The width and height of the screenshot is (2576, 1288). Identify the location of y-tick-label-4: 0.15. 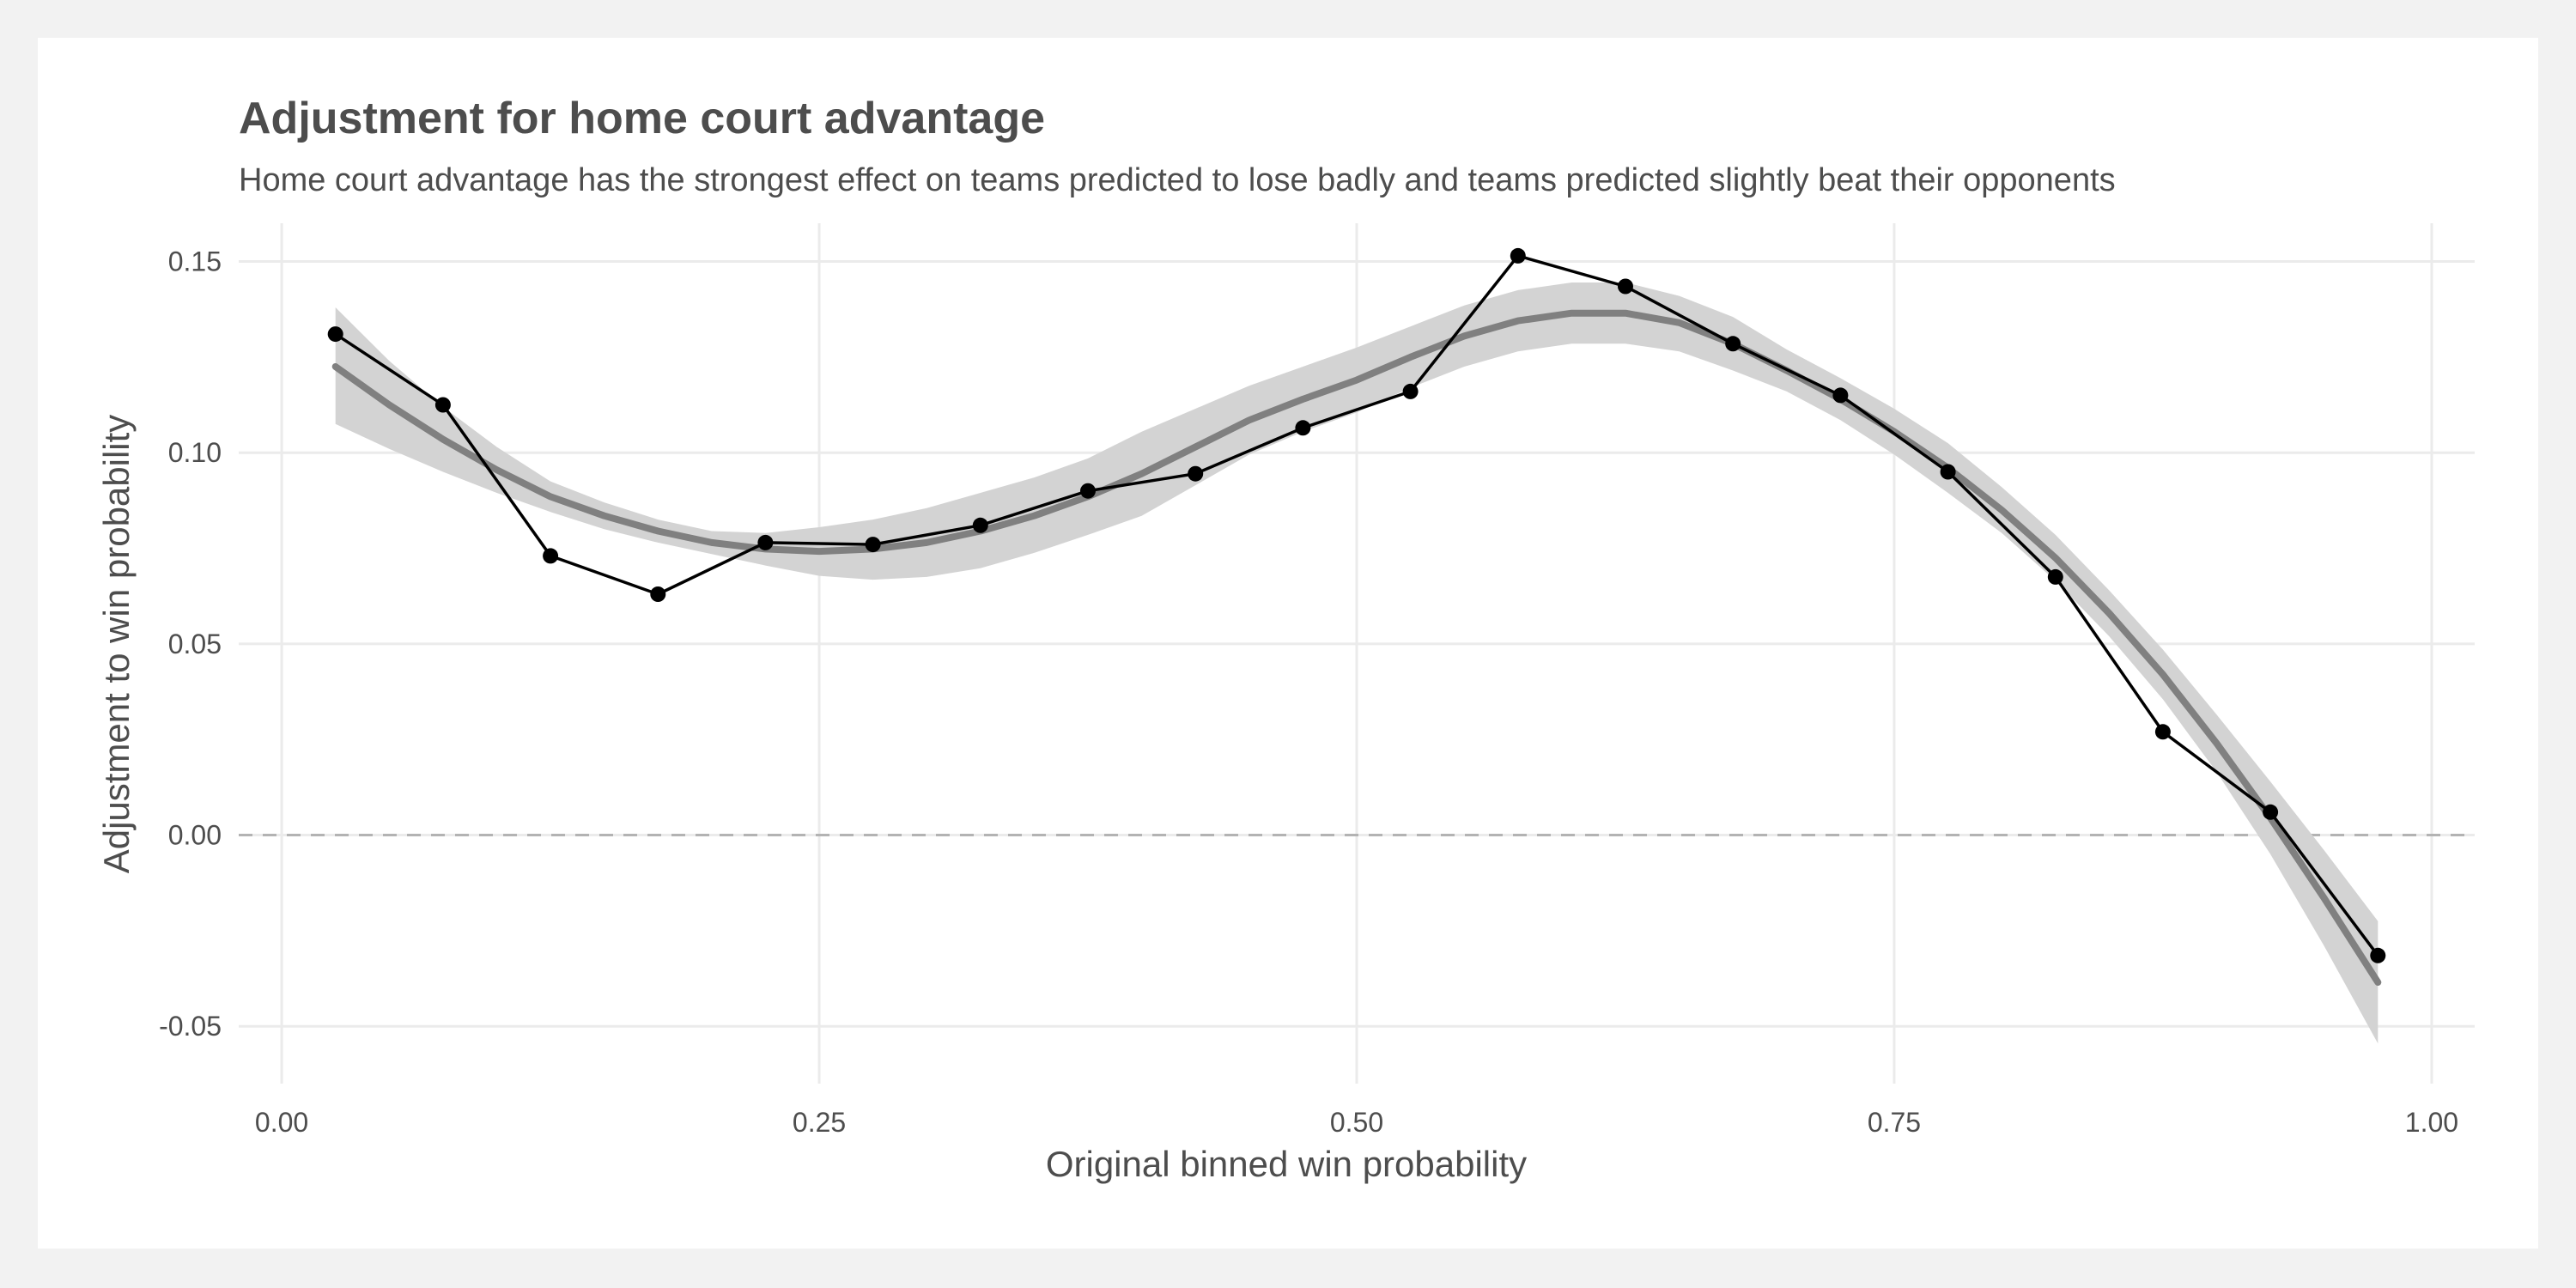
(195, 261).